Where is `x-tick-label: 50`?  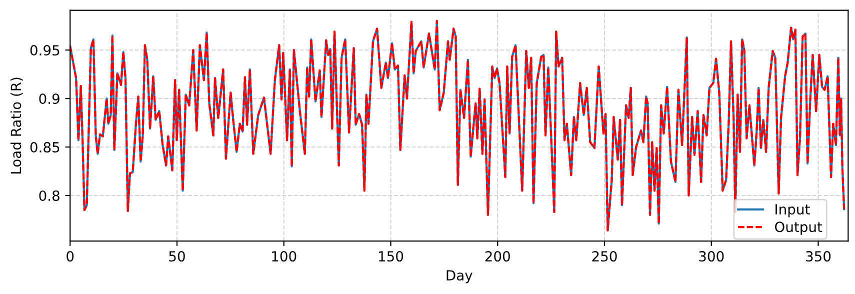 x-tick-label: 50 is located at coordinates (177, 256).